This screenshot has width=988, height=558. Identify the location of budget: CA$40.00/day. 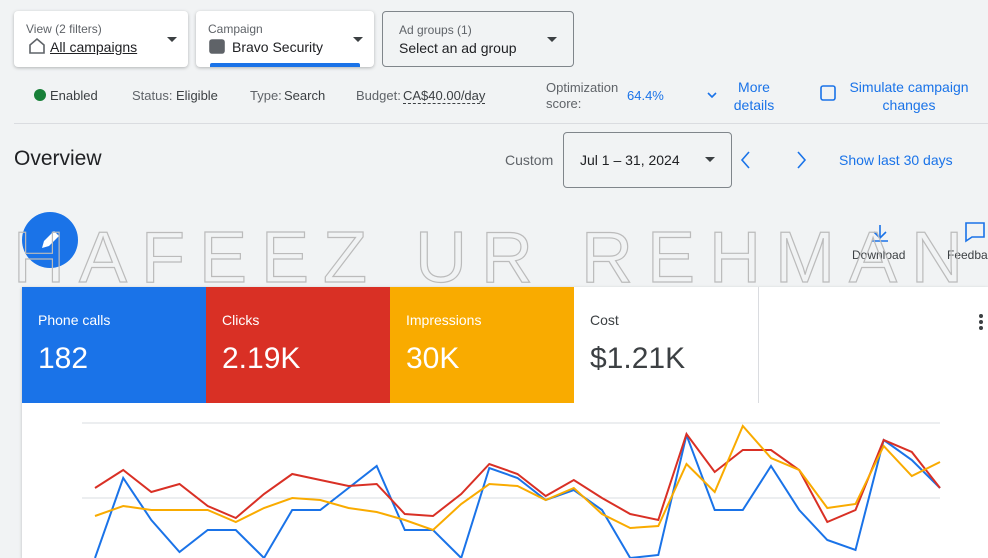
(444, 96).